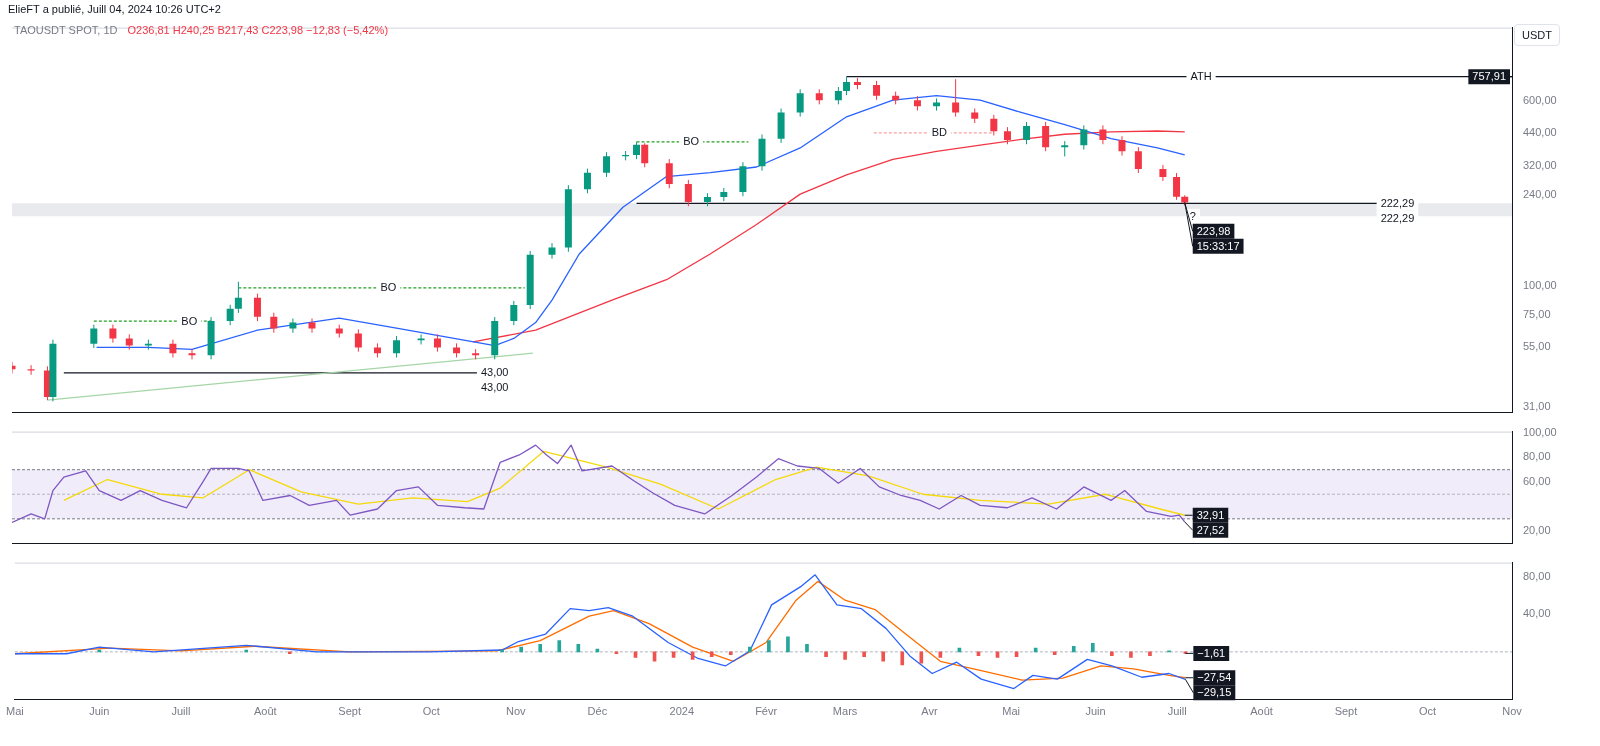 Image resolution: width=1600 pixels, height=746 pixels. I want to click on y-tick-label: 320,00, so click(1540, 164).